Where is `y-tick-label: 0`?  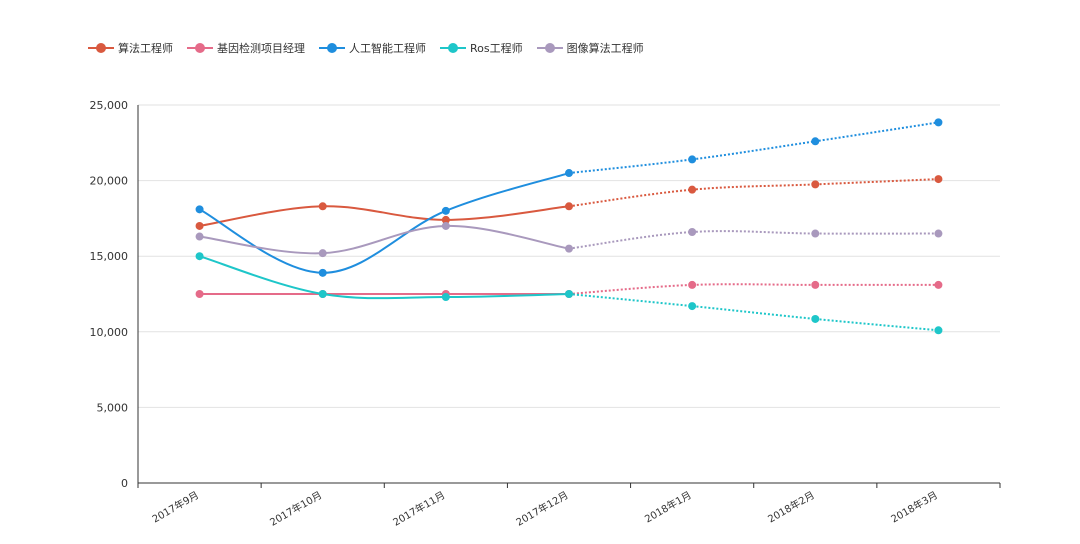
y-tick-label: 0 is located at coordinates (124, 483).